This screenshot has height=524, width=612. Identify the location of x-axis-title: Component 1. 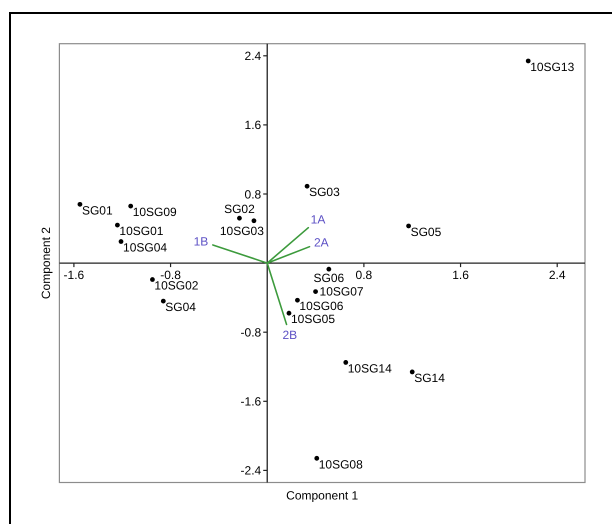
(322, 495).